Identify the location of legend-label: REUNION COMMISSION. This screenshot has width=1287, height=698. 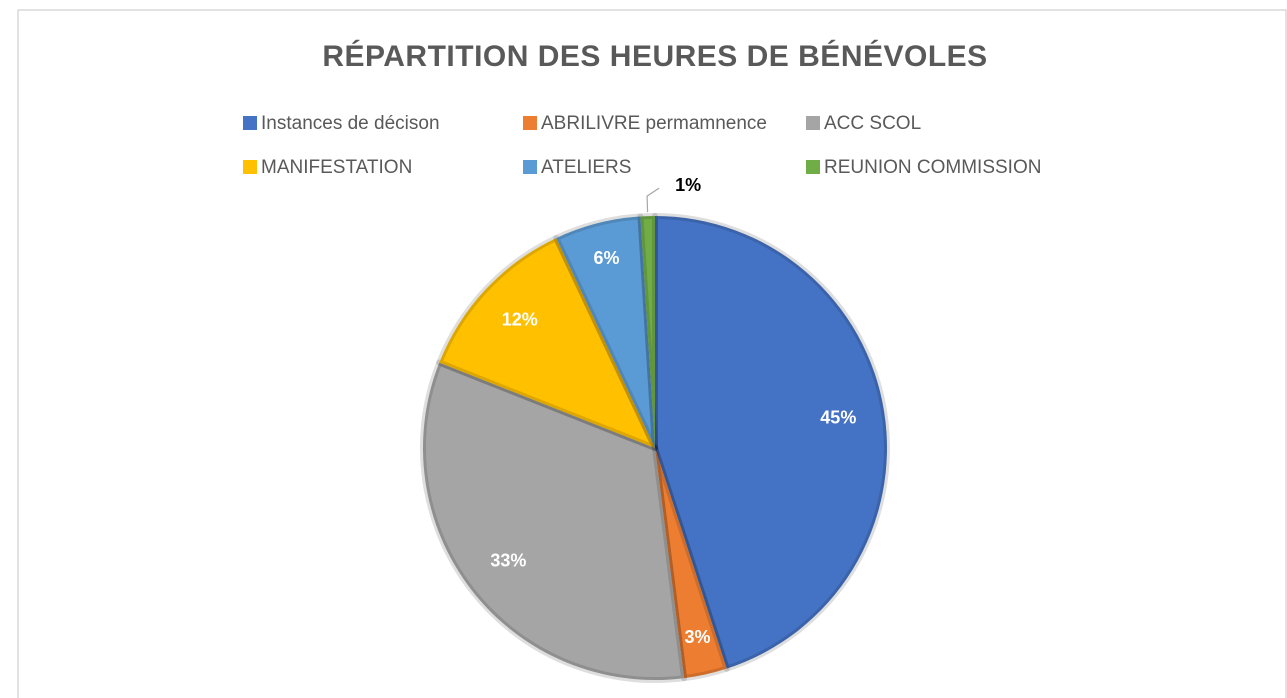
(932, 167).